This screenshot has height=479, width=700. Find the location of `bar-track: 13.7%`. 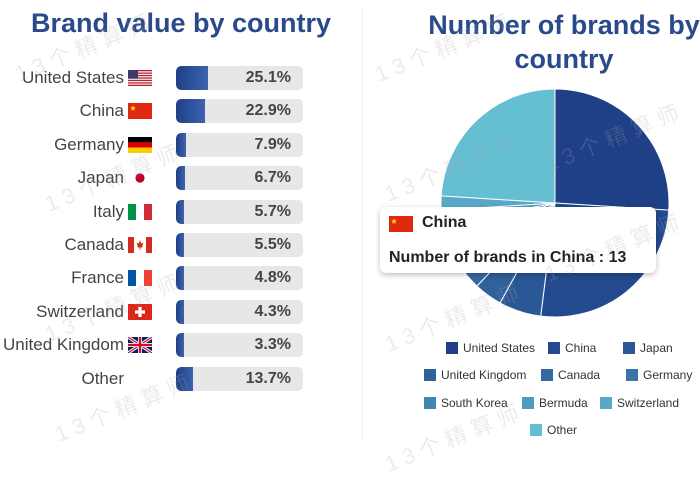

bar-track: 13.7% is located at coordinates (239, 378).